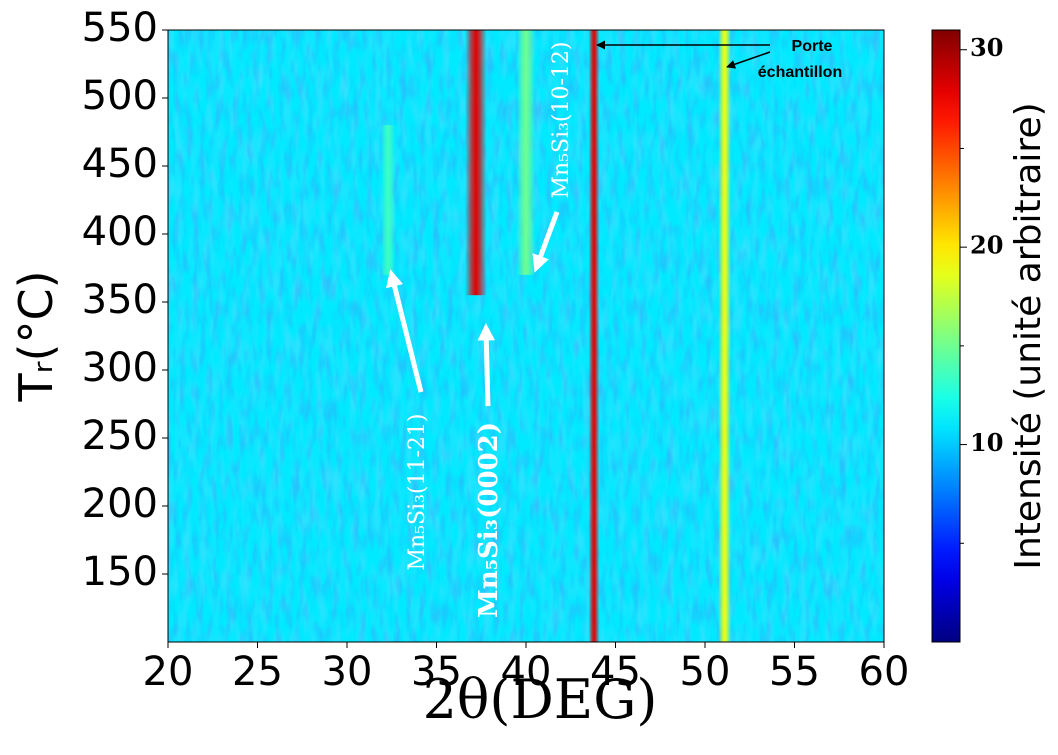 This screenshot has height=755, width=1058. I want to click on x-tick-label: 55, so click(794, 672).